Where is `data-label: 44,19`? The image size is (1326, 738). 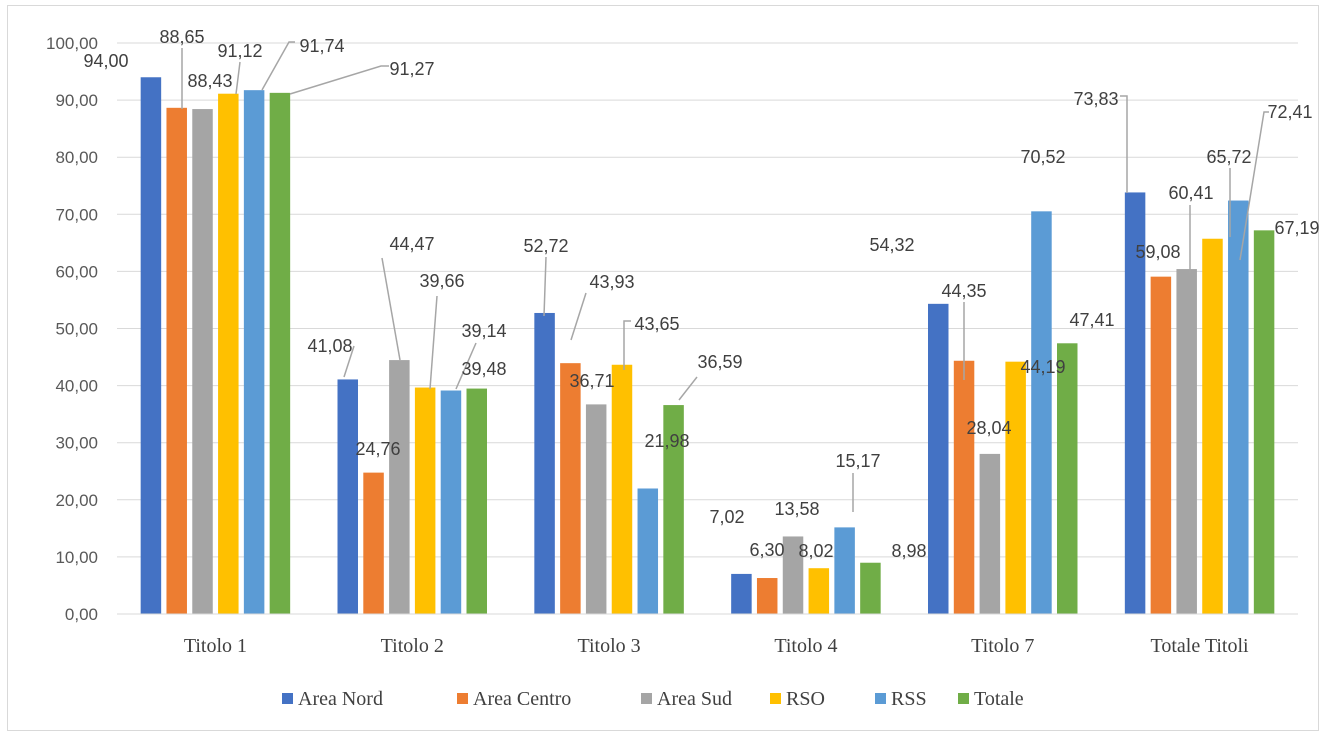 data-label: 44,19 is located at coordinates (1042, 367).